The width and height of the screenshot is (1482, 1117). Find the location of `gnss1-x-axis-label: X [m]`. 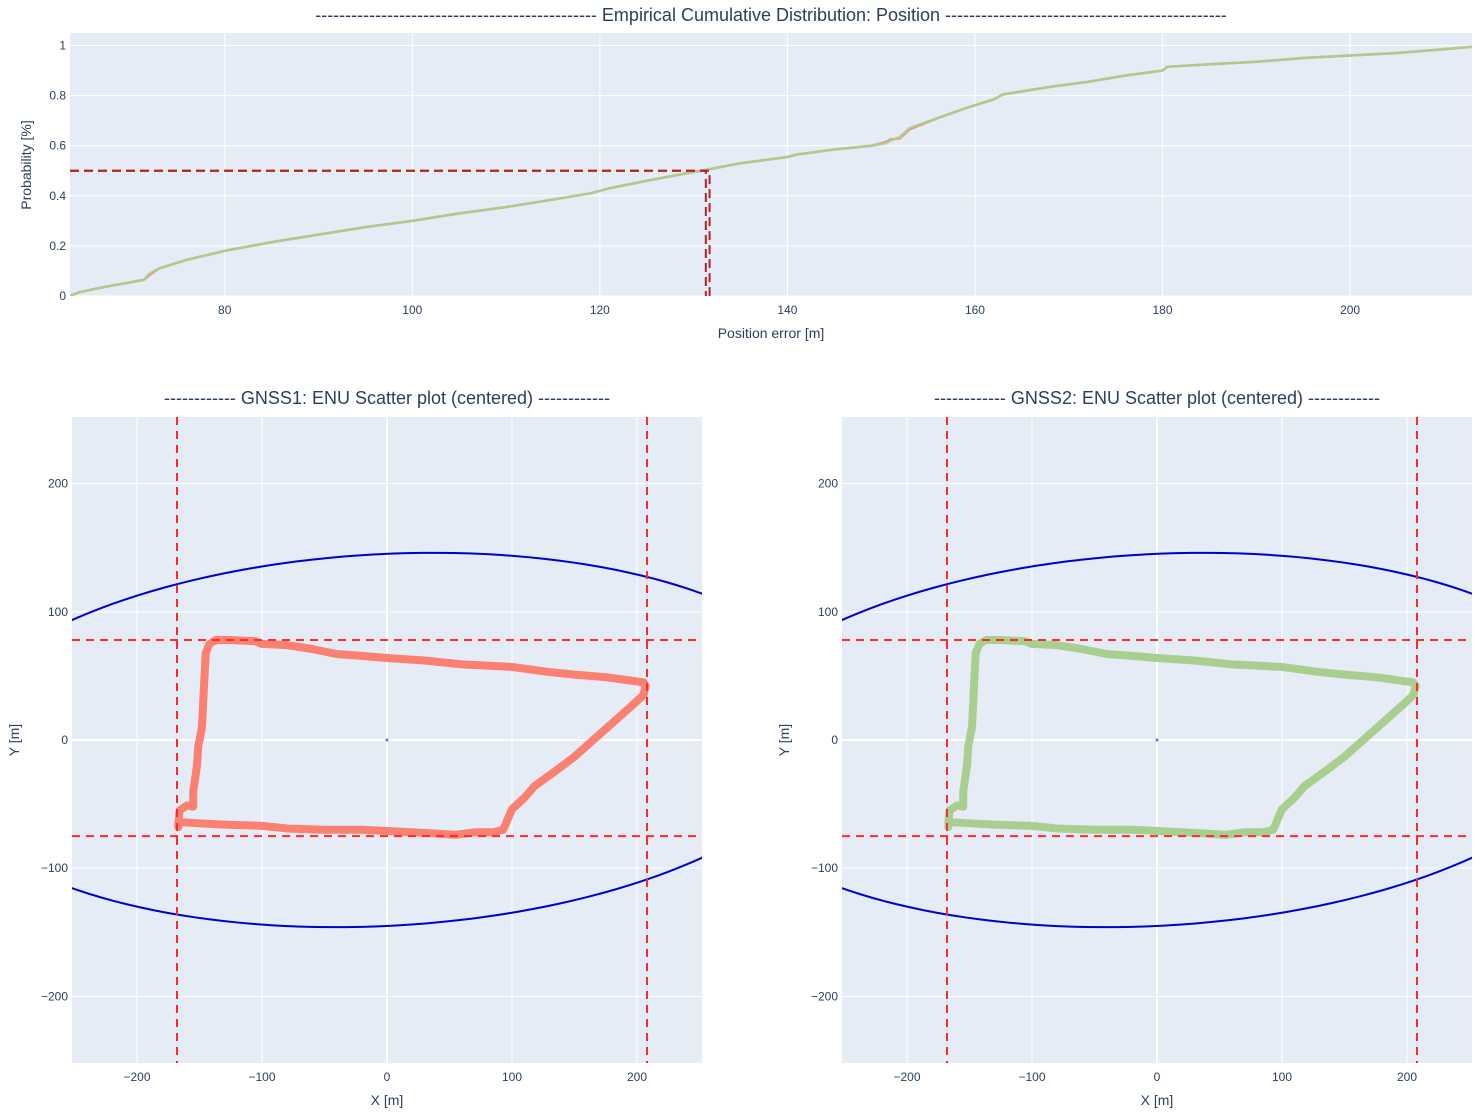

gnss1-x-axis-label: X [m] is located at coordinates (387, 1100).